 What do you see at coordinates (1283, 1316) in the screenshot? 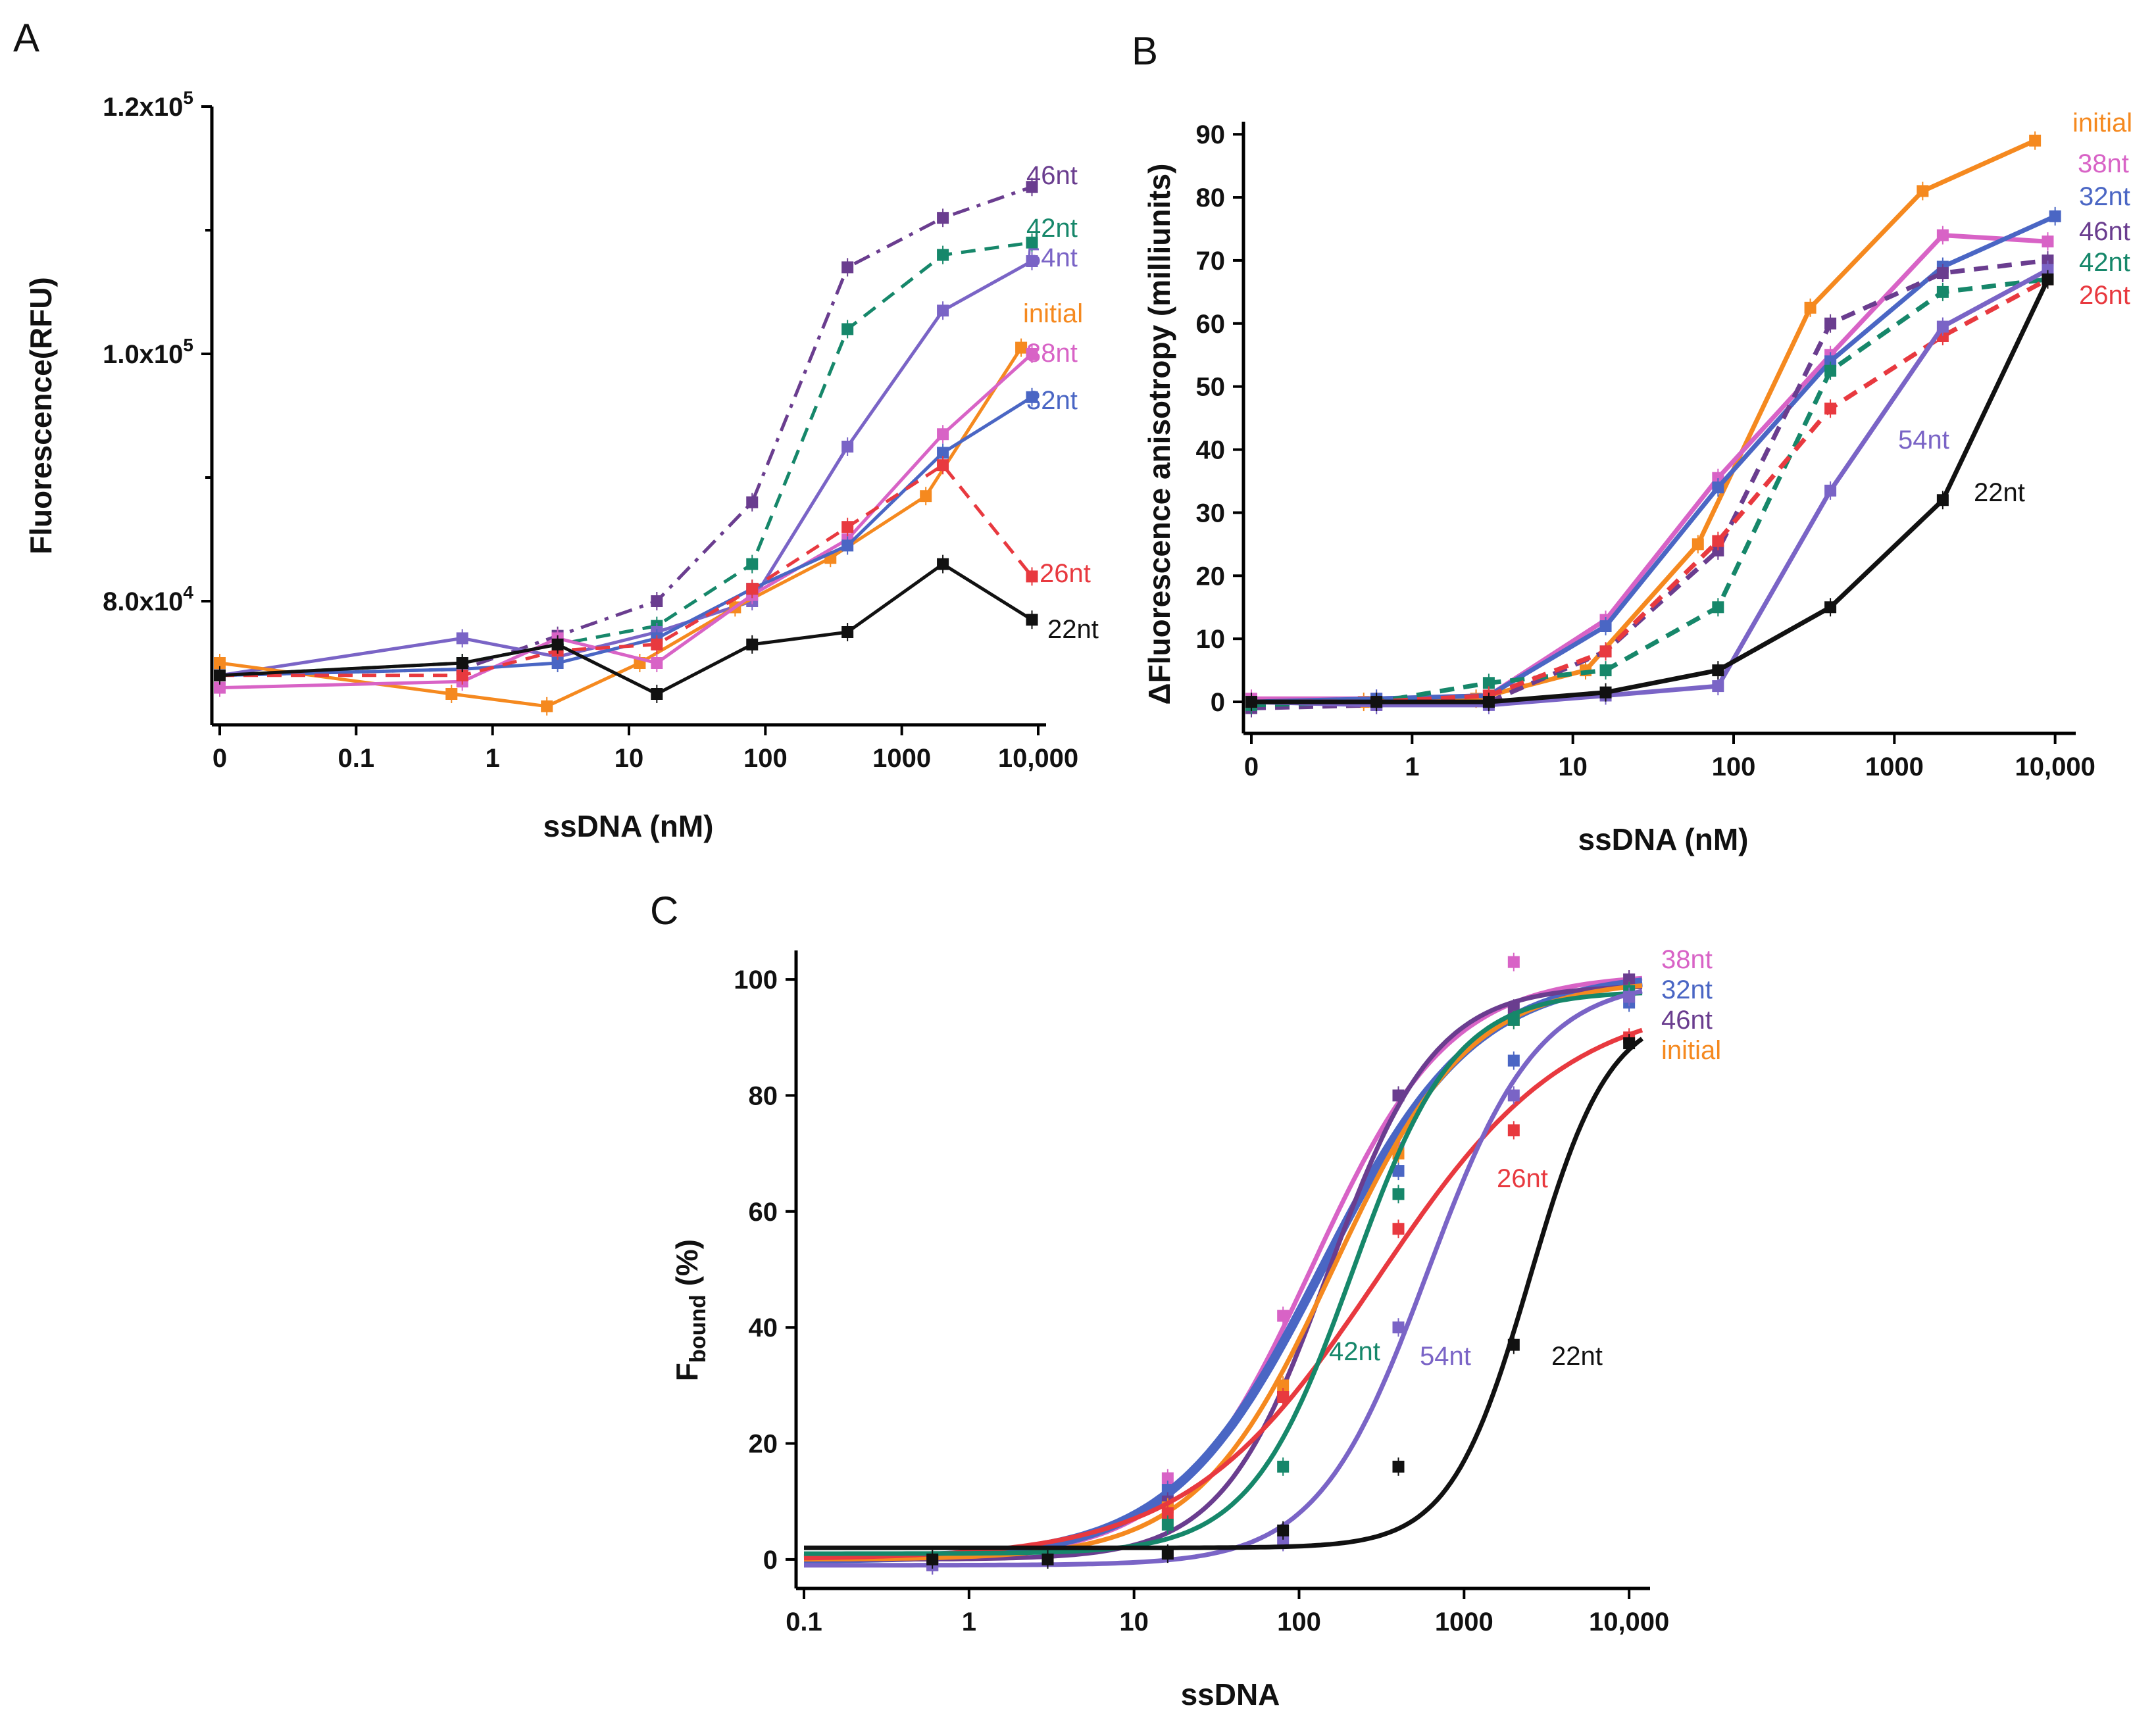
I see `panel-c-point-38nt` at bounding box center [1283, 1316].